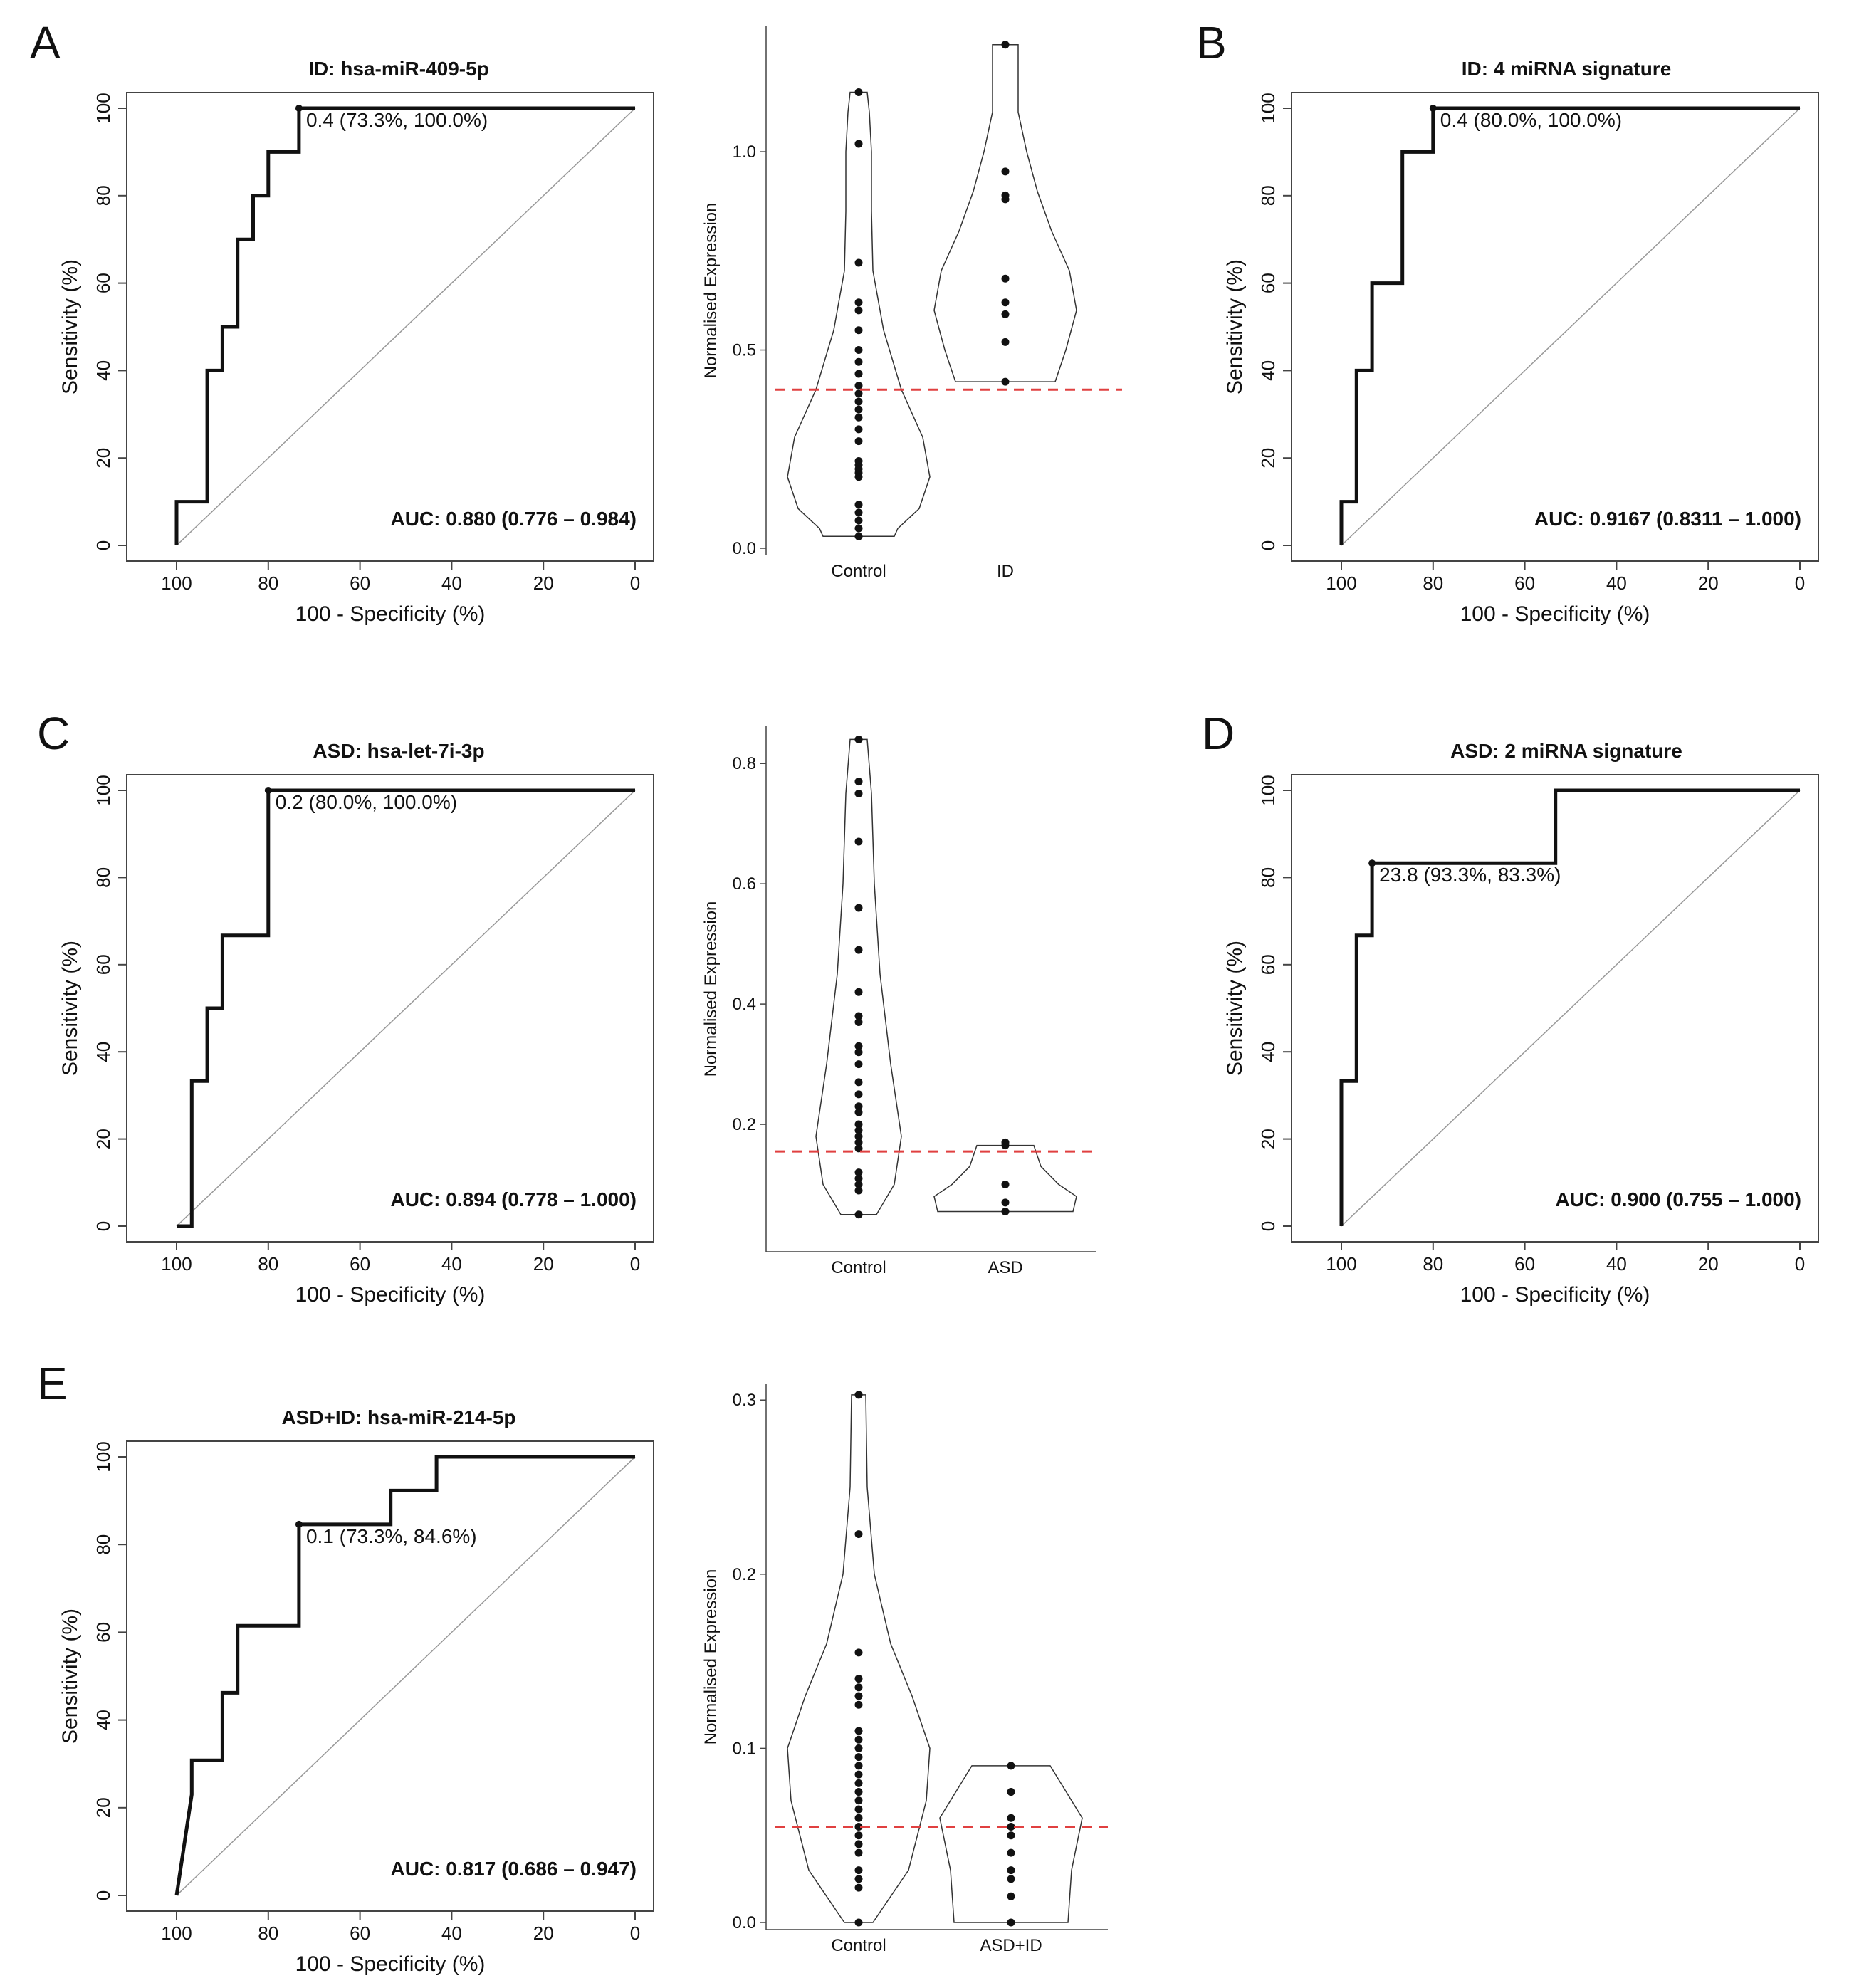 Image resolution: width=1859 pixels, height=1988 pixels. I want to click on x-tick-label: 40, so click(1616, 1264).